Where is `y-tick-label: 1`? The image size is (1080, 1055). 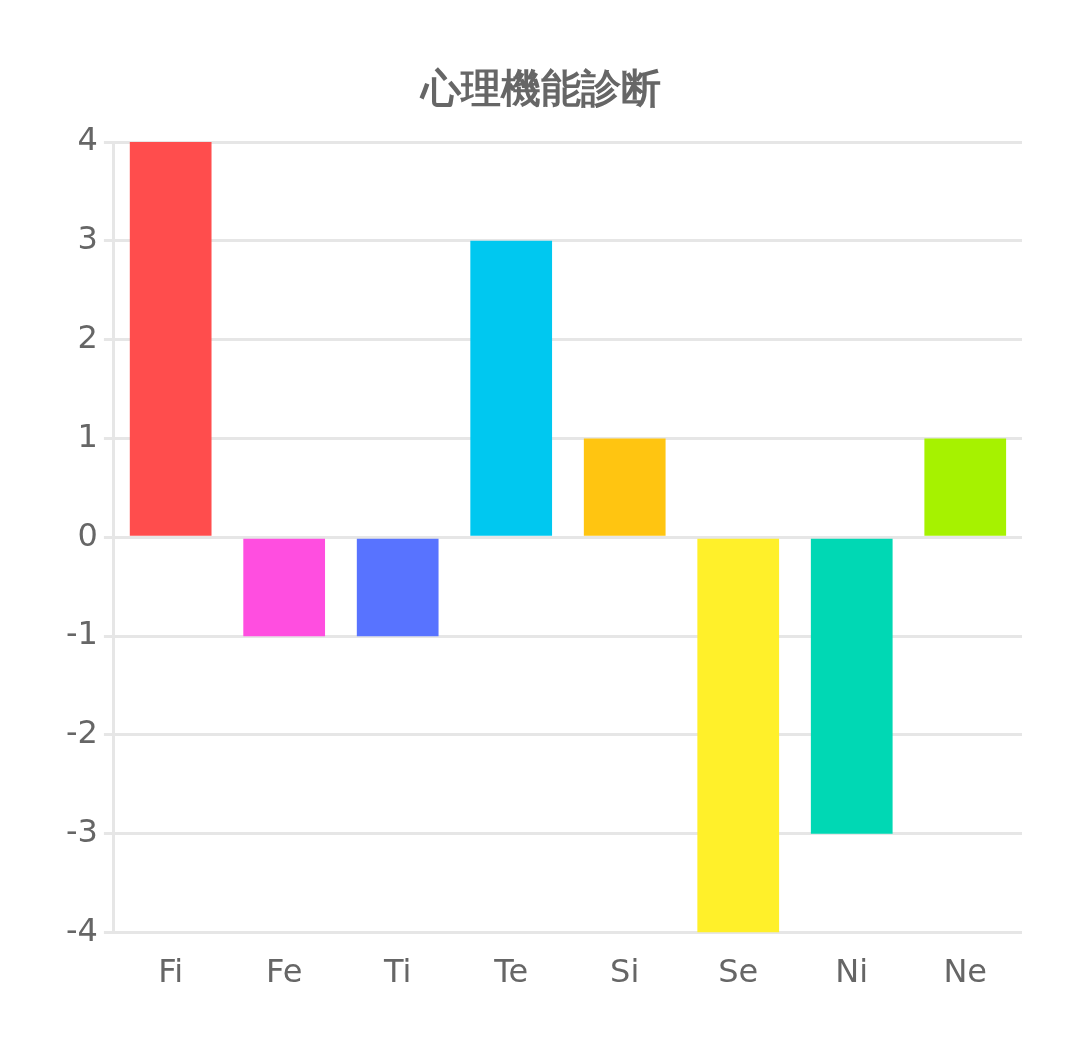
y-tick-label: 1 is located at coordinates (87, 435).